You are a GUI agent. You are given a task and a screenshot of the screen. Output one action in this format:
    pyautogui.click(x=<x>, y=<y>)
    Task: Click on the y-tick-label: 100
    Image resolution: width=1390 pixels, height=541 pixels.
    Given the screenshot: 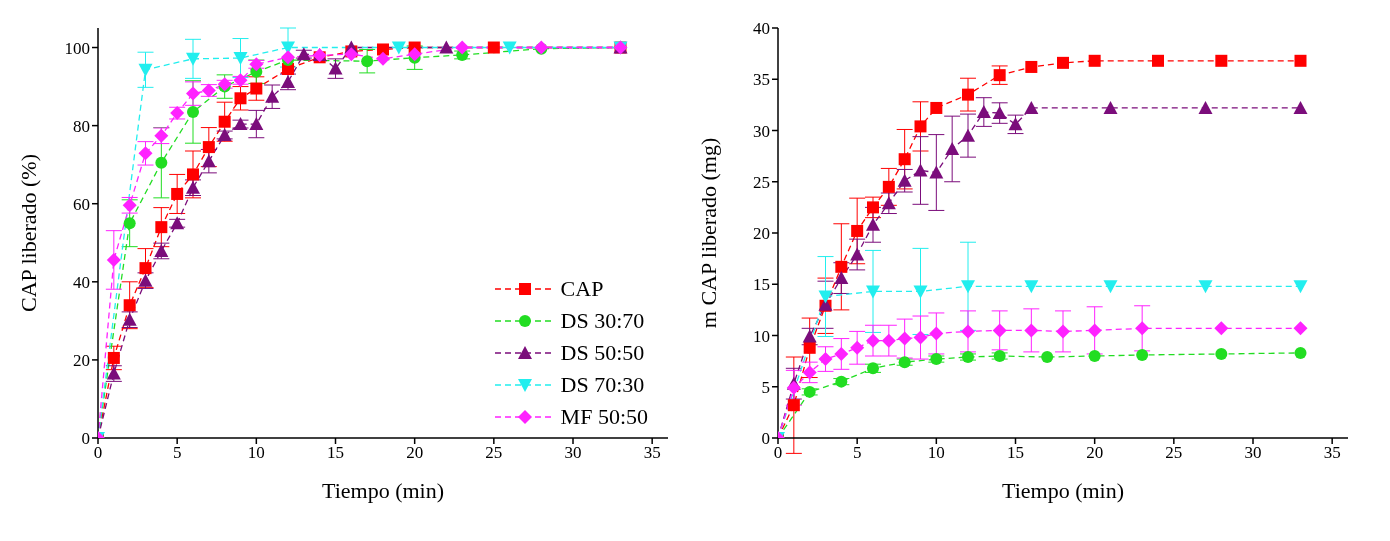 What is the action you would take?
    pyautogui.click(x=77, y=48)
    